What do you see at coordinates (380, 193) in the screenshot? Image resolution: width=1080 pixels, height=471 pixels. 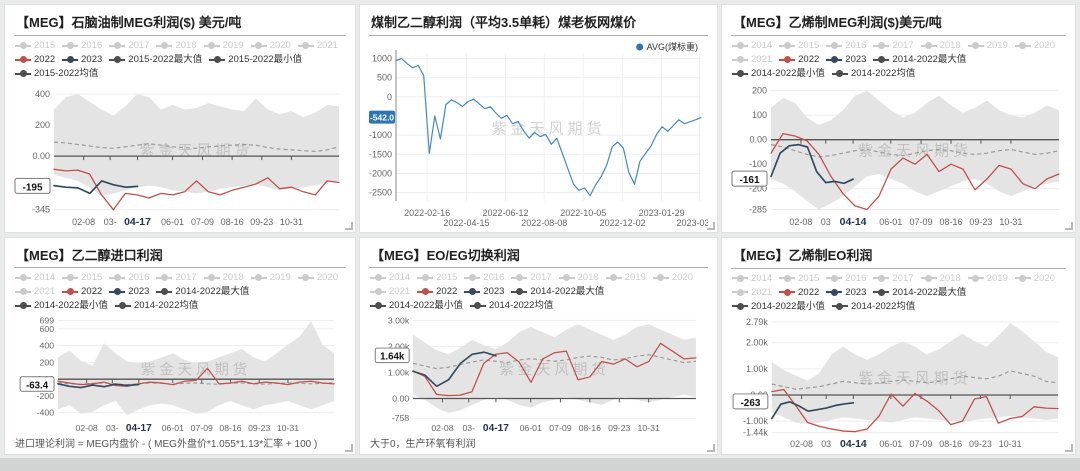 I see `svg-text: -2500` at bounding box center [380, 193].